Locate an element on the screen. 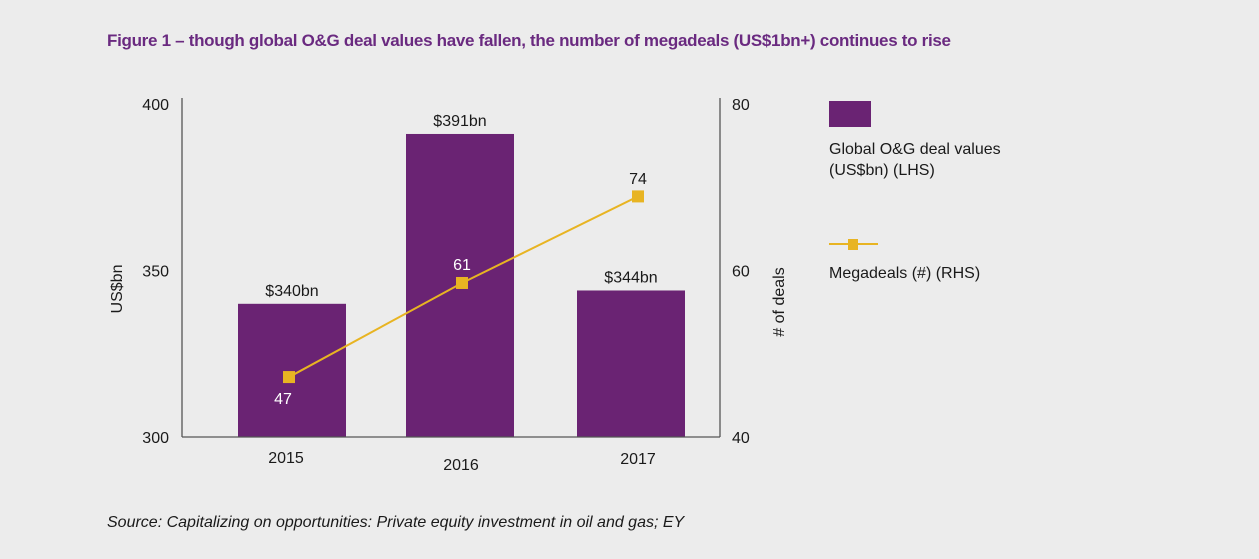 This screenshot has width=1259, height=559. megadeals-label-2017: 74 is located at coordinates (638, 179).